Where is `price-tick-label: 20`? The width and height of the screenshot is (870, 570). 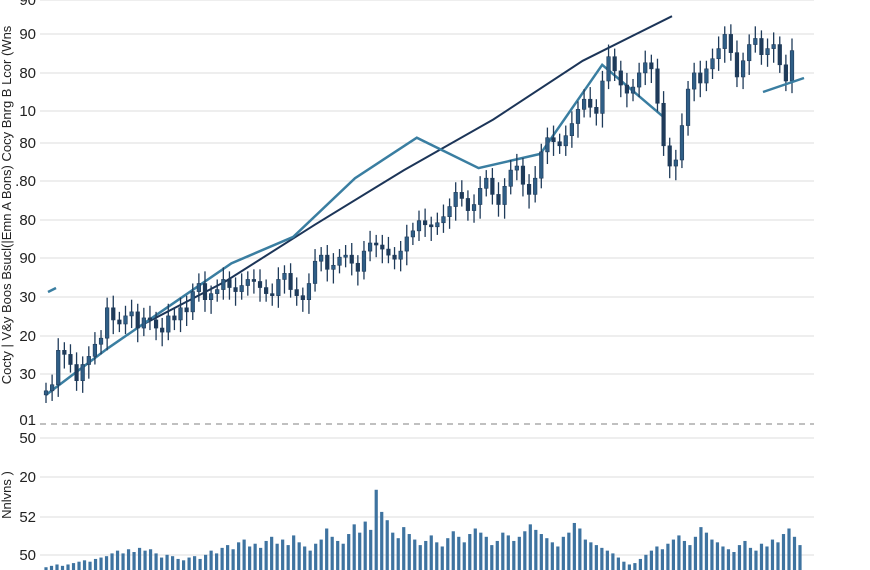 price-tick-label: 20 is located at coordinates (27, 336).